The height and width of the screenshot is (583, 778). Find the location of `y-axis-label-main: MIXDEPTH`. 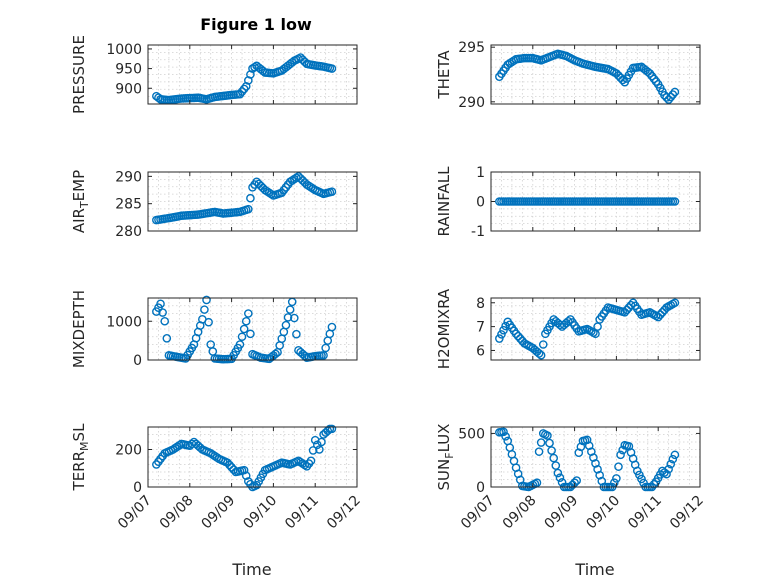

y-axis-label-main: MIXDEPTH is located at coordinates (79, 329).